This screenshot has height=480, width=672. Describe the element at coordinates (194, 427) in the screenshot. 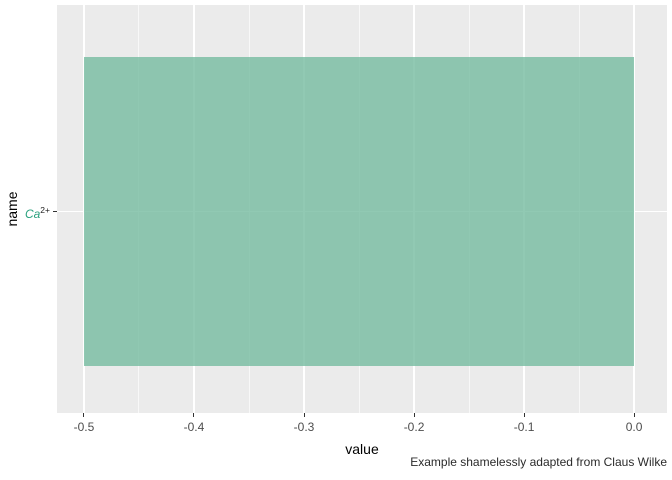

I see `x-tick-label: -0.4` at that location.